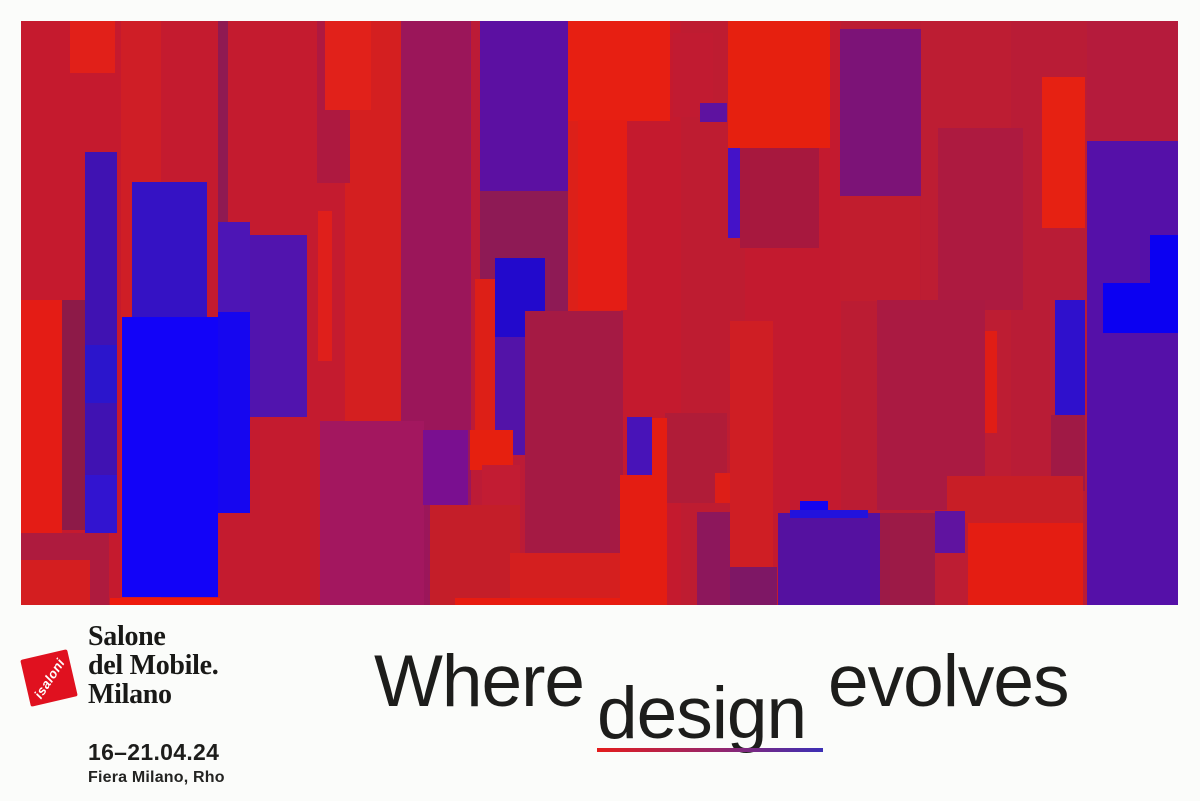  What do you see at coordinates (127, 636) in the screenshot?
I see `wordmark-line-1: Salone` at bounding box center [127, 636].